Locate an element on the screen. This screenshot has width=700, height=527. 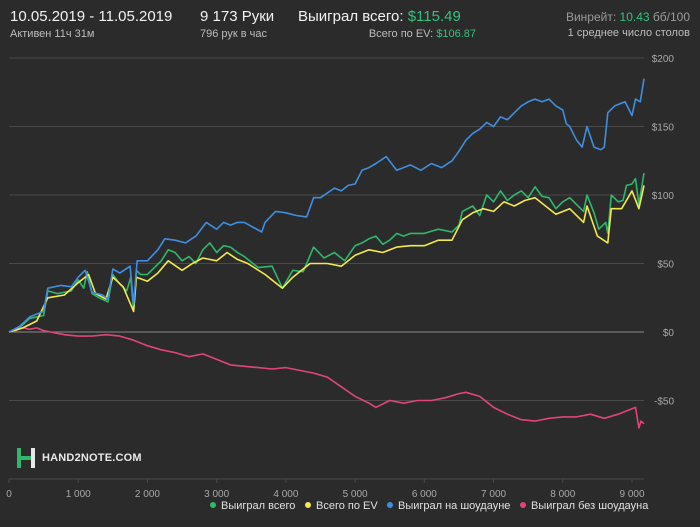
x-tick-label: 1 000 is located at coordinates (78, 494).